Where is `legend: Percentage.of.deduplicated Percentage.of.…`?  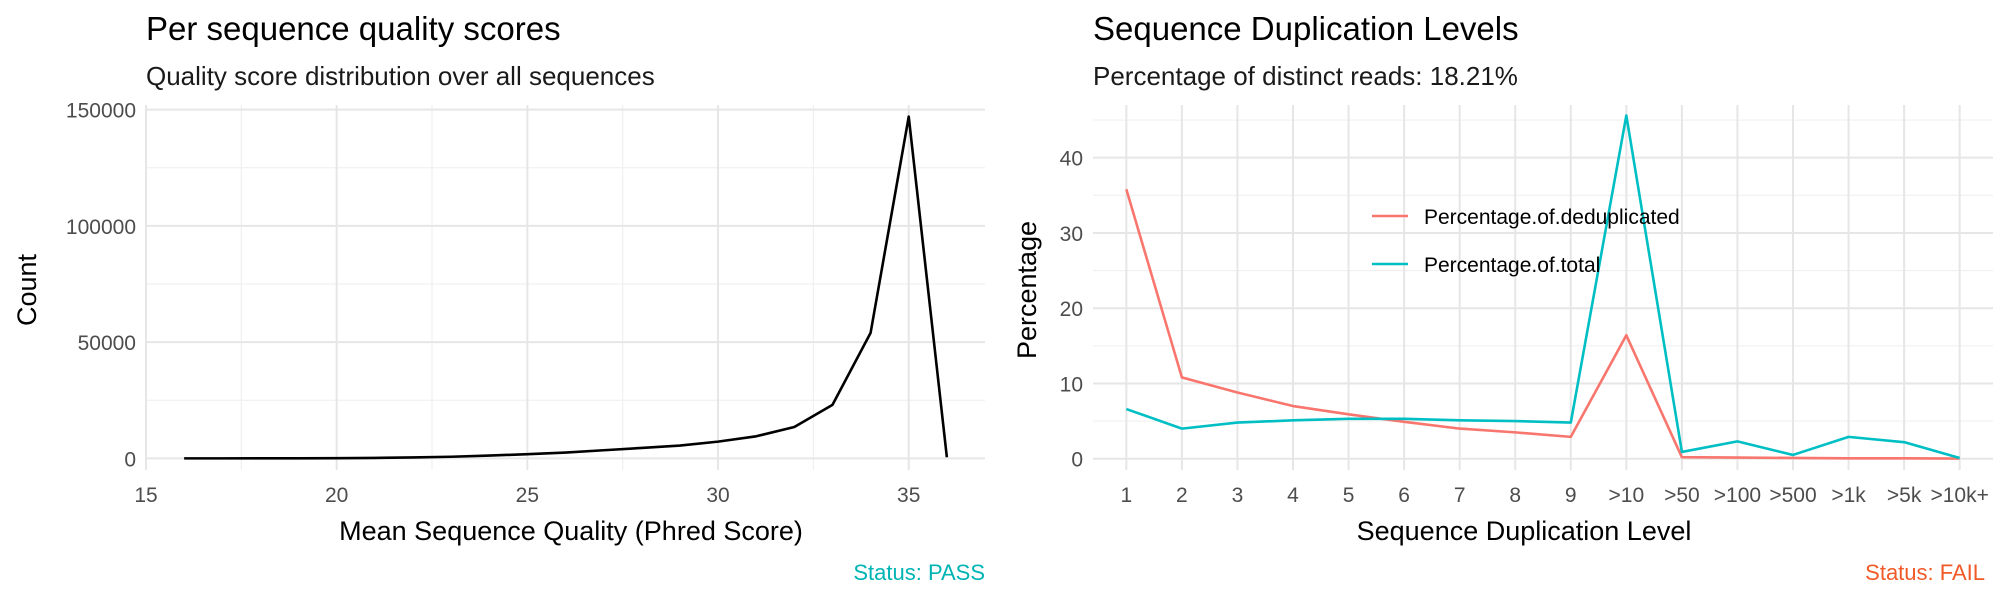
legend: Percentage.of.deduplicated Percentage.of.… is located at coordinates (1526, 241).